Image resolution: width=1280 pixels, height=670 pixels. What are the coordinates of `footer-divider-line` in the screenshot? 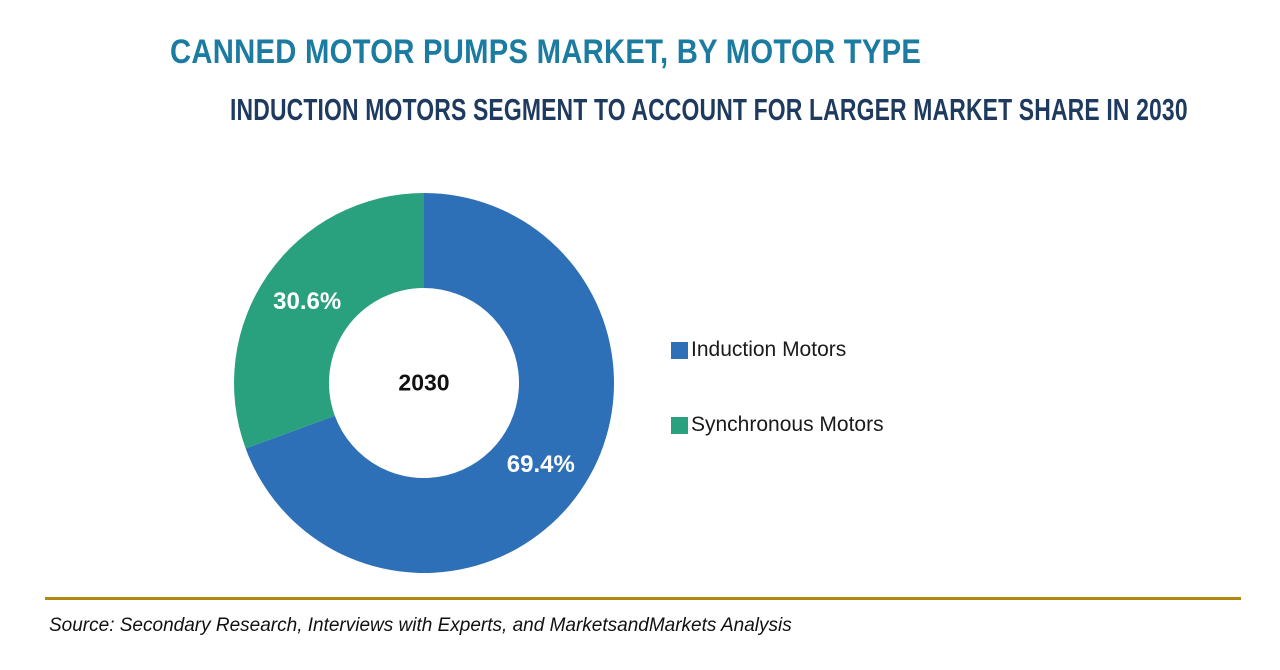 It's located at (643, 598).